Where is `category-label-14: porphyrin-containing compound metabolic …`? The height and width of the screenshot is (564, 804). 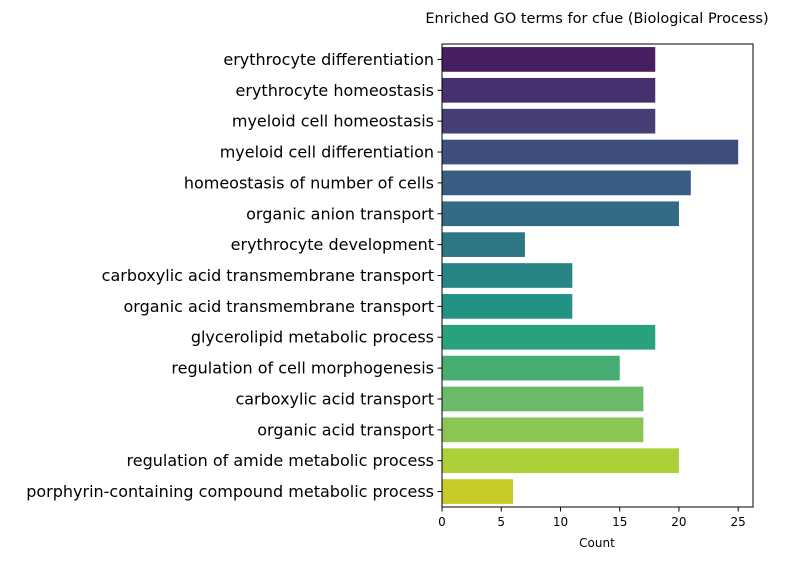
category-label-14: porphyrin-containing compound metabolic … is located at coordinates (230, 491).